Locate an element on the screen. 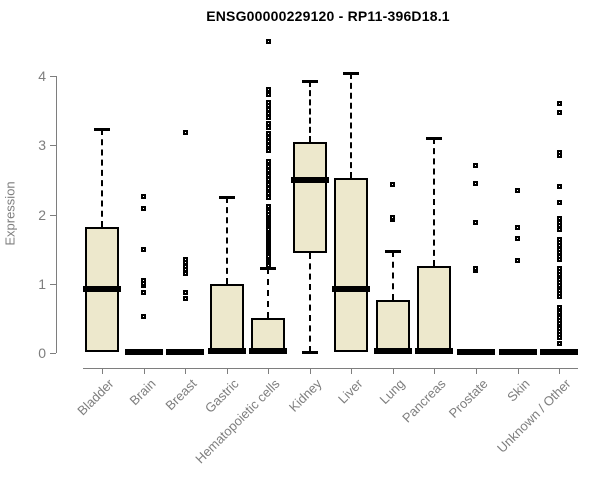  median-skin is located at coordinates (517, 351).